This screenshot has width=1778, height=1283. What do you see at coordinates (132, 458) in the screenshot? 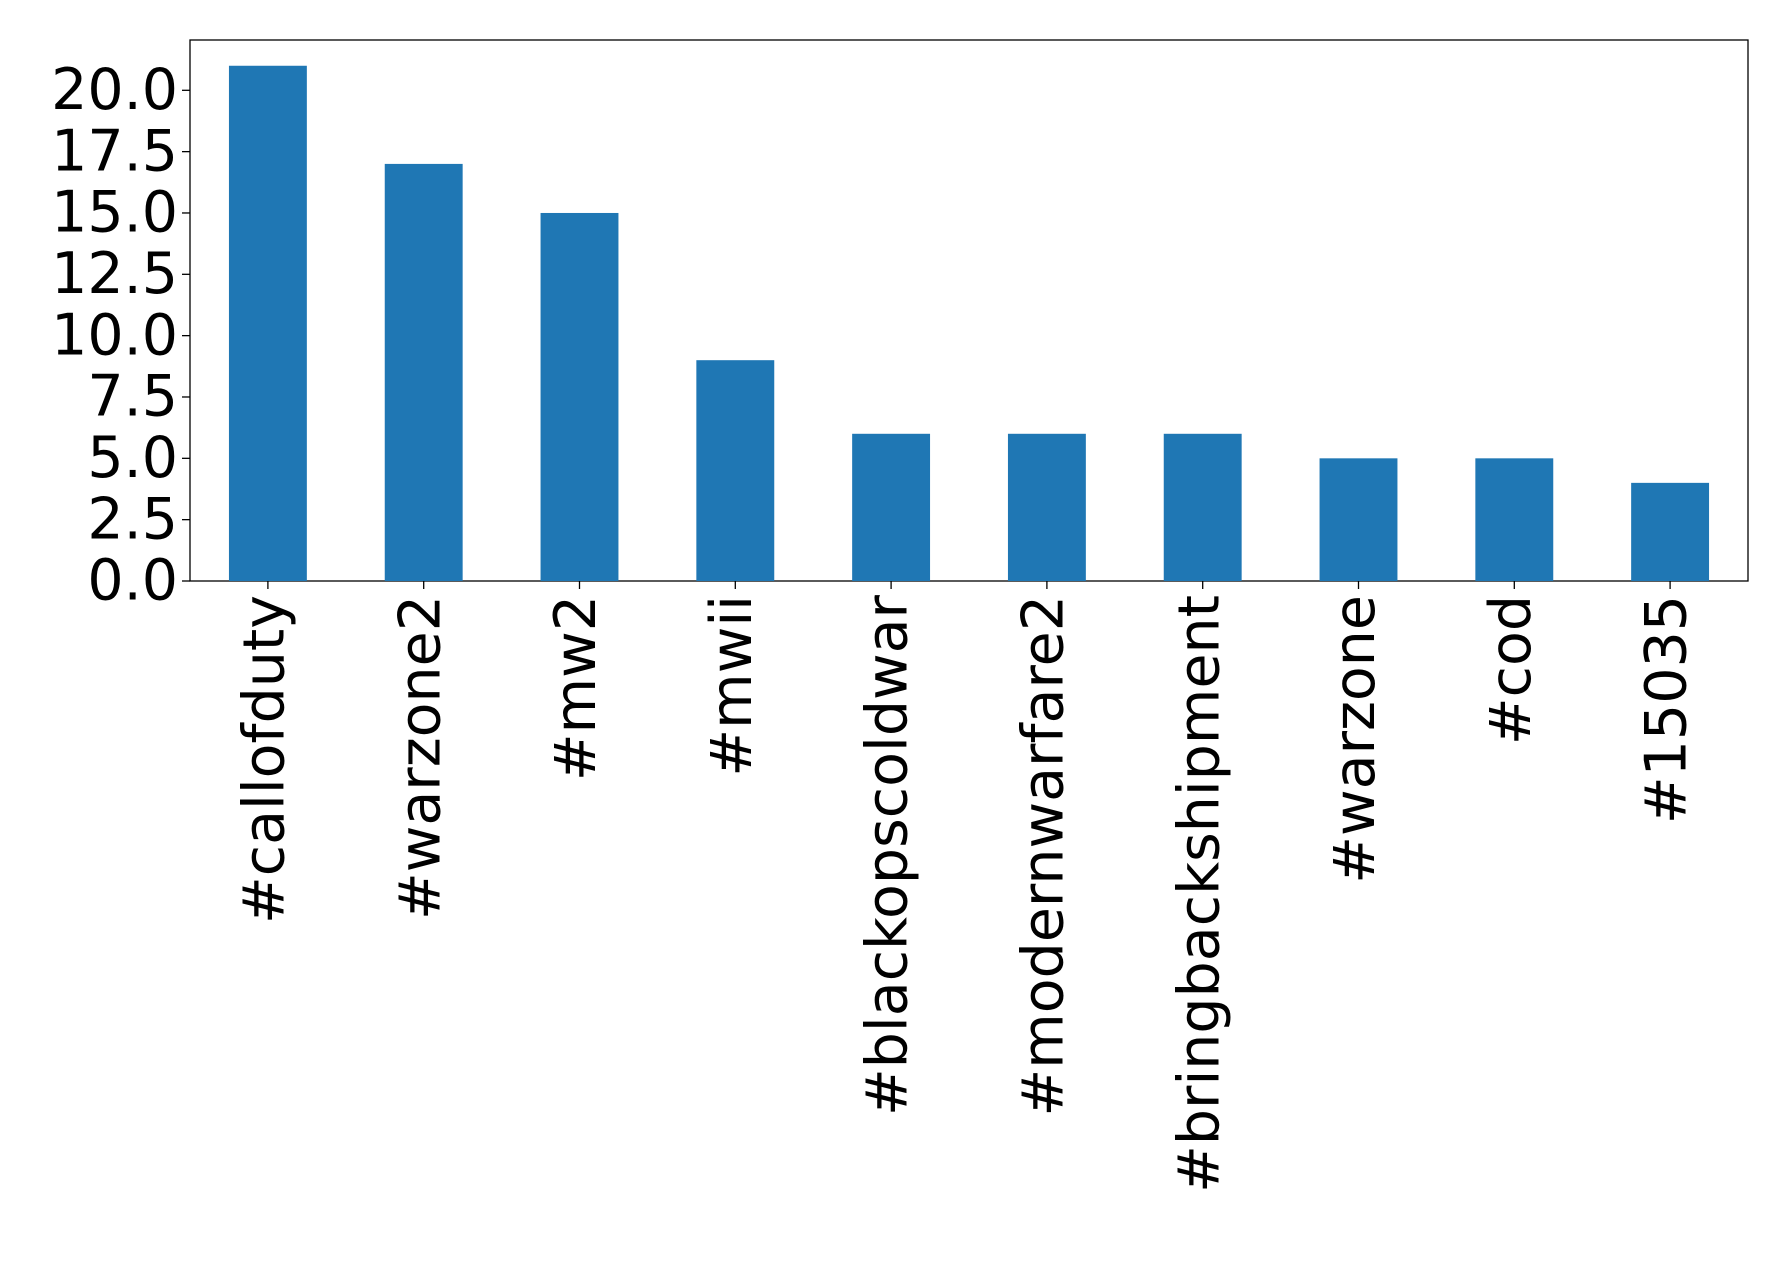
I see `y-tick-label: 5.0` at bounding box center [132, 458].